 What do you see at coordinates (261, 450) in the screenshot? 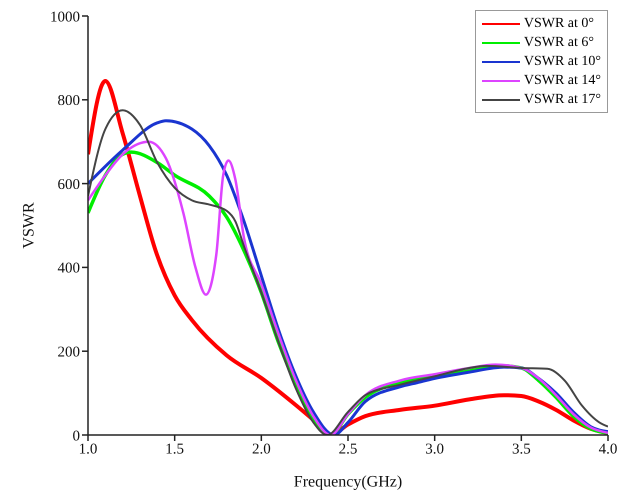
I see `x-tick-label: 2.0` at bounding box center [261, 450].